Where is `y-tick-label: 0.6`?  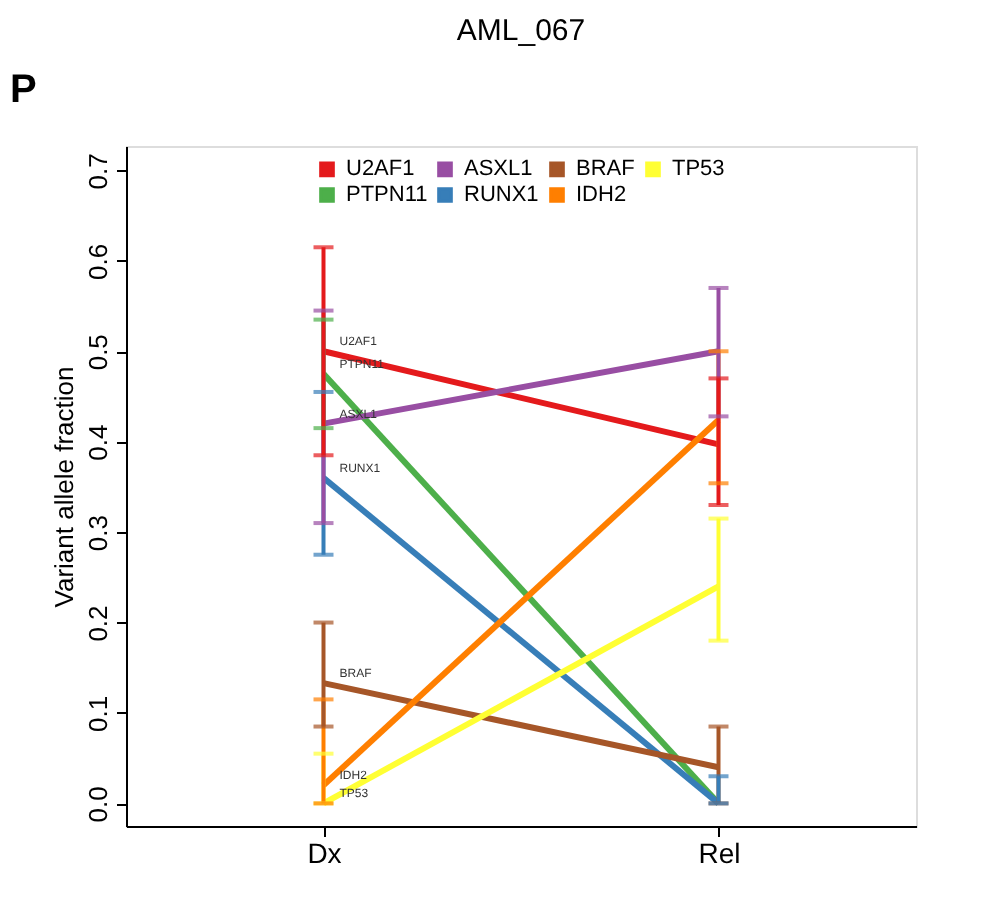 y-tick-label: 0.6 is located at coordinates (98, 261).